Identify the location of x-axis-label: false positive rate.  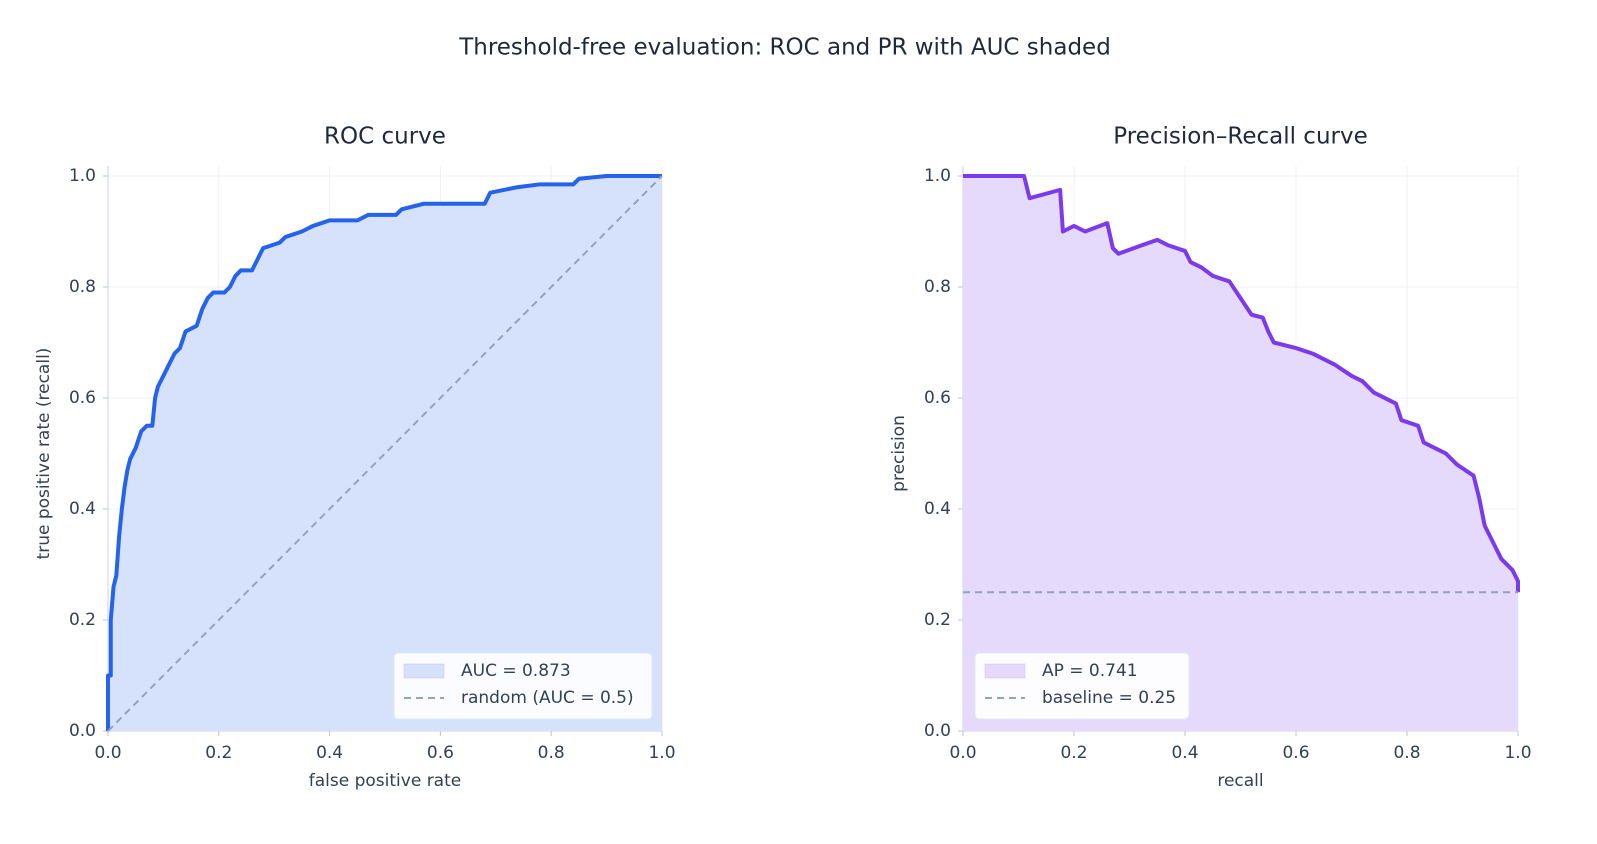
(385, 781).